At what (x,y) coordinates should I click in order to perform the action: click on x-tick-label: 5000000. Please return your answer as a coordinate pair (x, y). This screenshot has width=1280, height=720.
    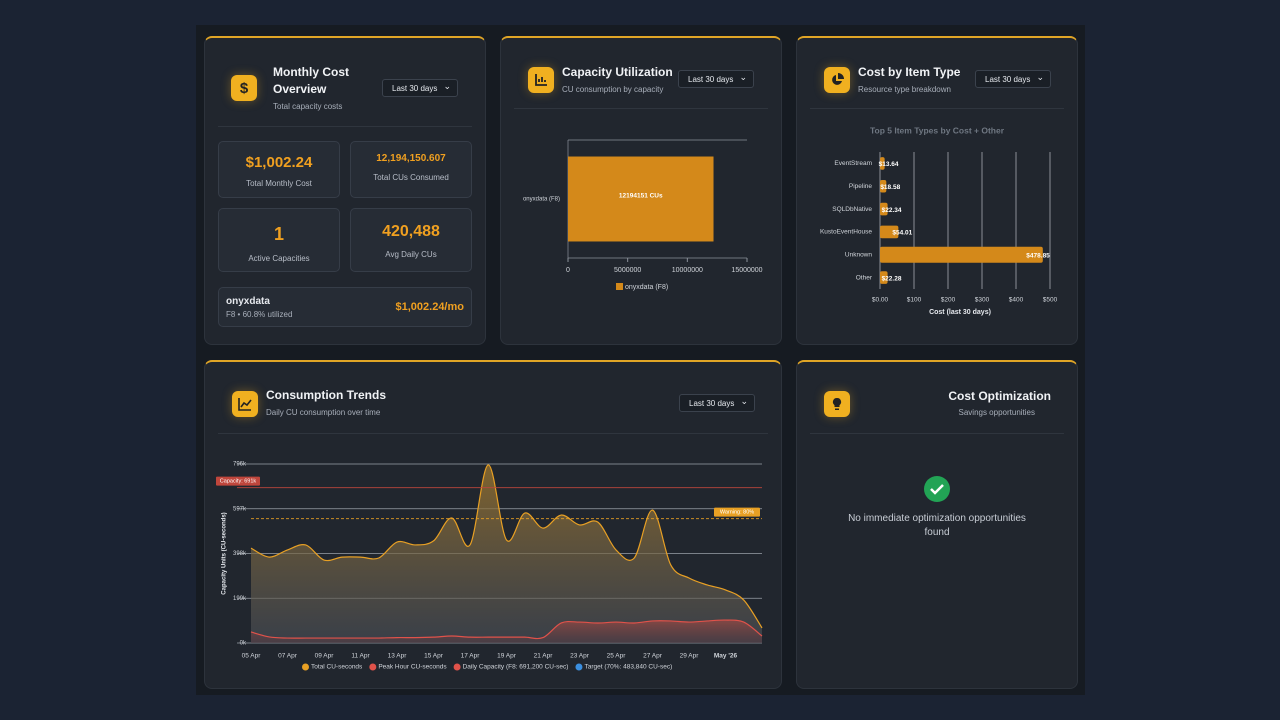
    Looking at the image, I should click on (627, 270).